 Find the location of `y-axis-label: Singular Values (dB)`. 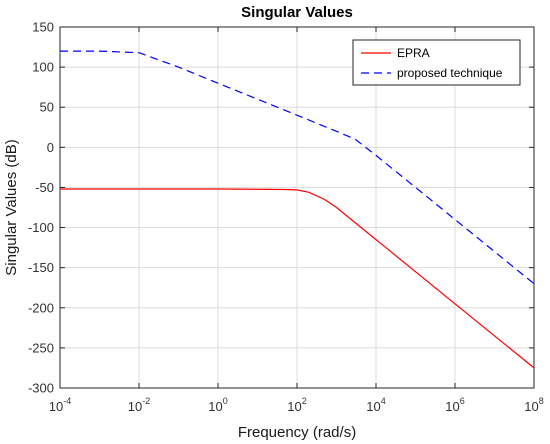

y-axis-label: Singular Values (dB) is located at coordinates (11, 207).